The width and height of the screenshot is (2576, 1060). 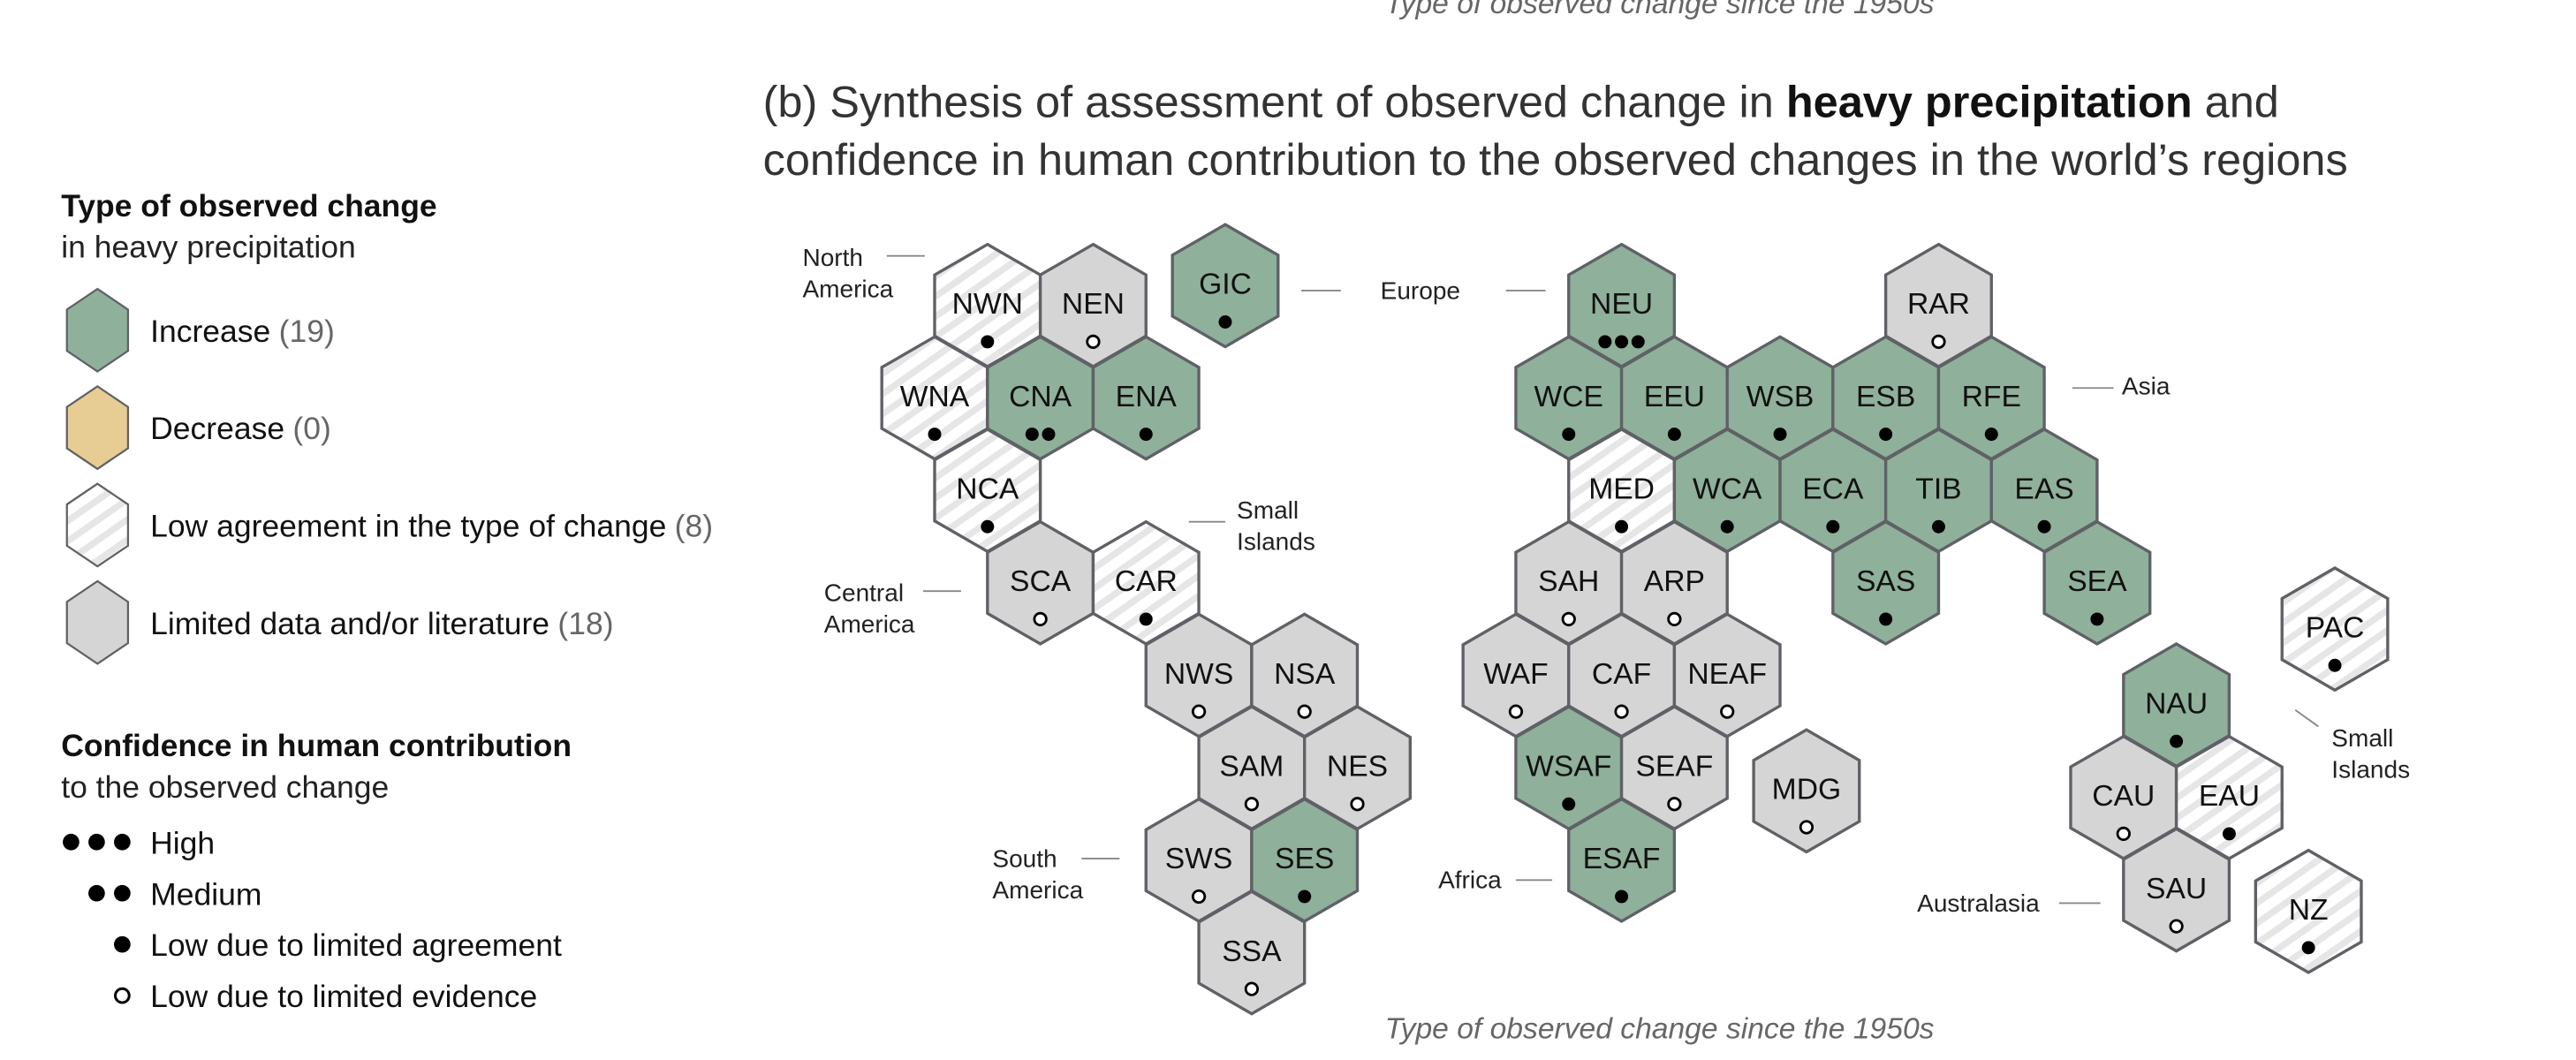 I want to click on region-code: SAU, so click(x=2177, y=889).